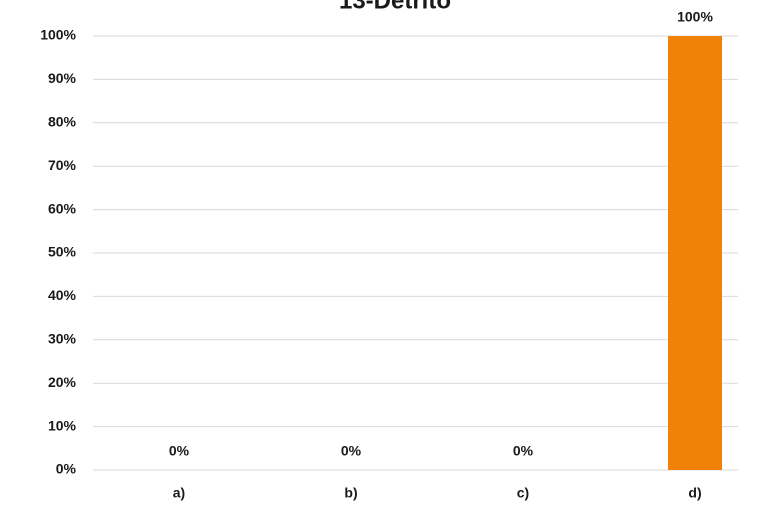 This screenshot has width=764, height=507. What do you see at coordinates (58, 35) in the screenshot?
I see `y-tick-label: 100%` at bounding box center [58, 35].